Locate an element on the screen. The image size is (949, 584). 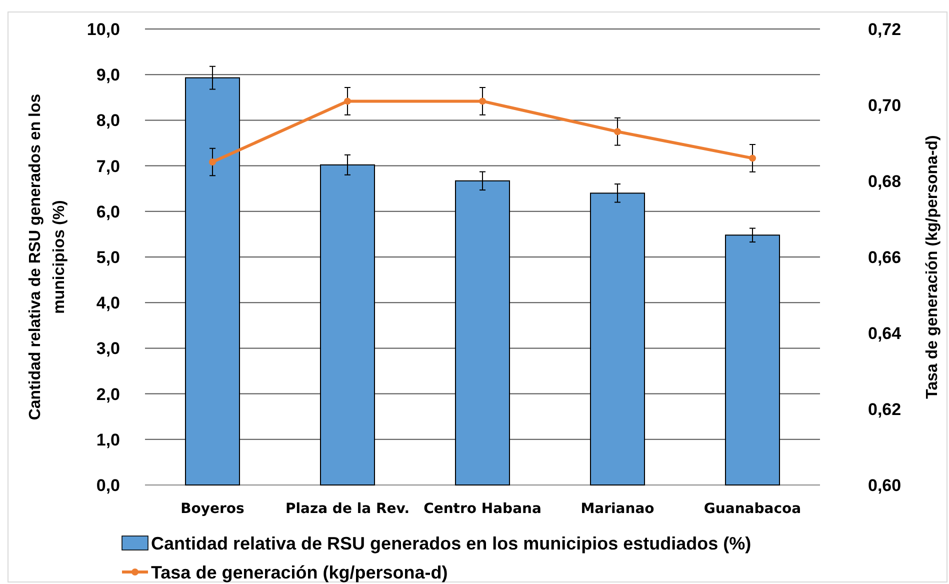
y-tick-label: 4,0 is located at coordinates (108, 303).